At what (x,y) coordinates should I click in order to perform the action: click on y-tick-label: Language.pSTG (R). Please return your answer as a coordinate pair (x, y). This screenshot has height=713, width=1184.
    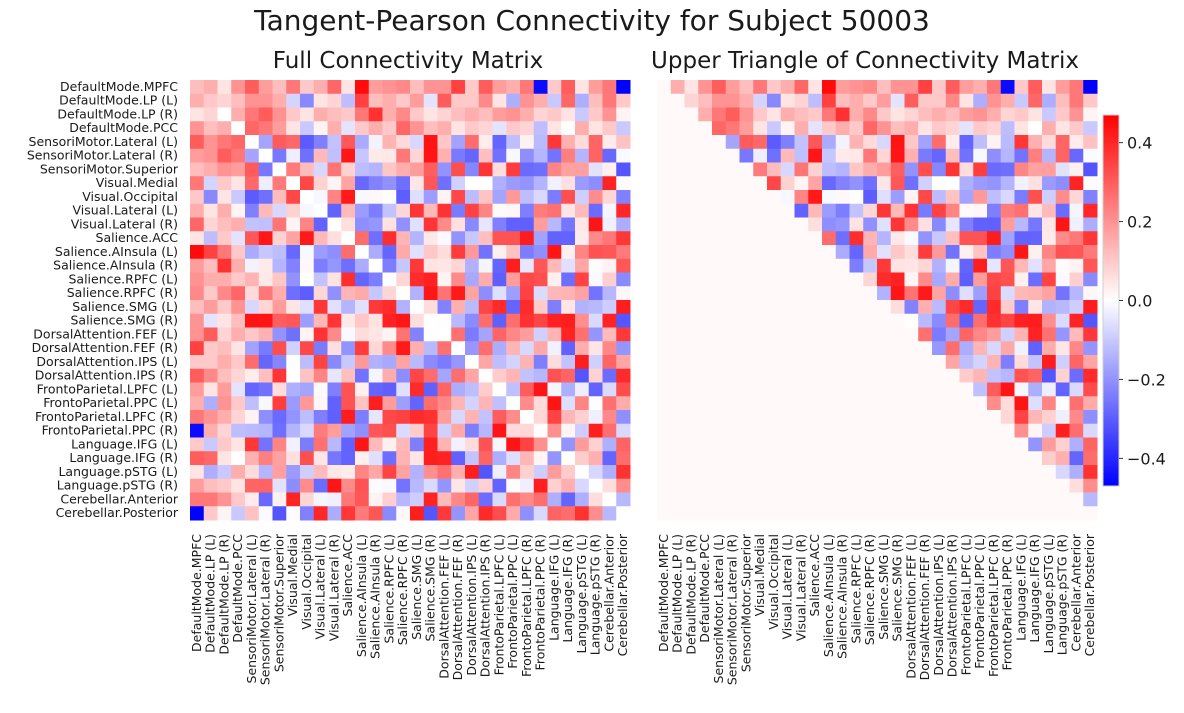
    Looking at the image, I should click on (117, 485).